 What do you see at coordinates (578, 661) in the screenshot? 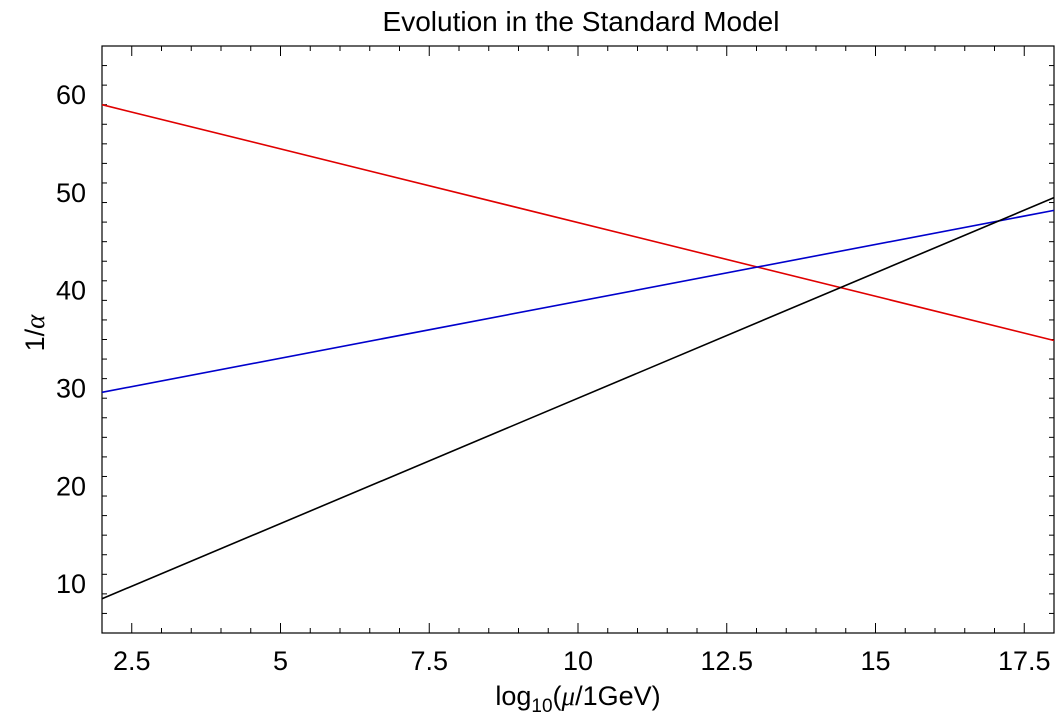
I see `x-tick-label: 10` at bounding box center [578, 661].